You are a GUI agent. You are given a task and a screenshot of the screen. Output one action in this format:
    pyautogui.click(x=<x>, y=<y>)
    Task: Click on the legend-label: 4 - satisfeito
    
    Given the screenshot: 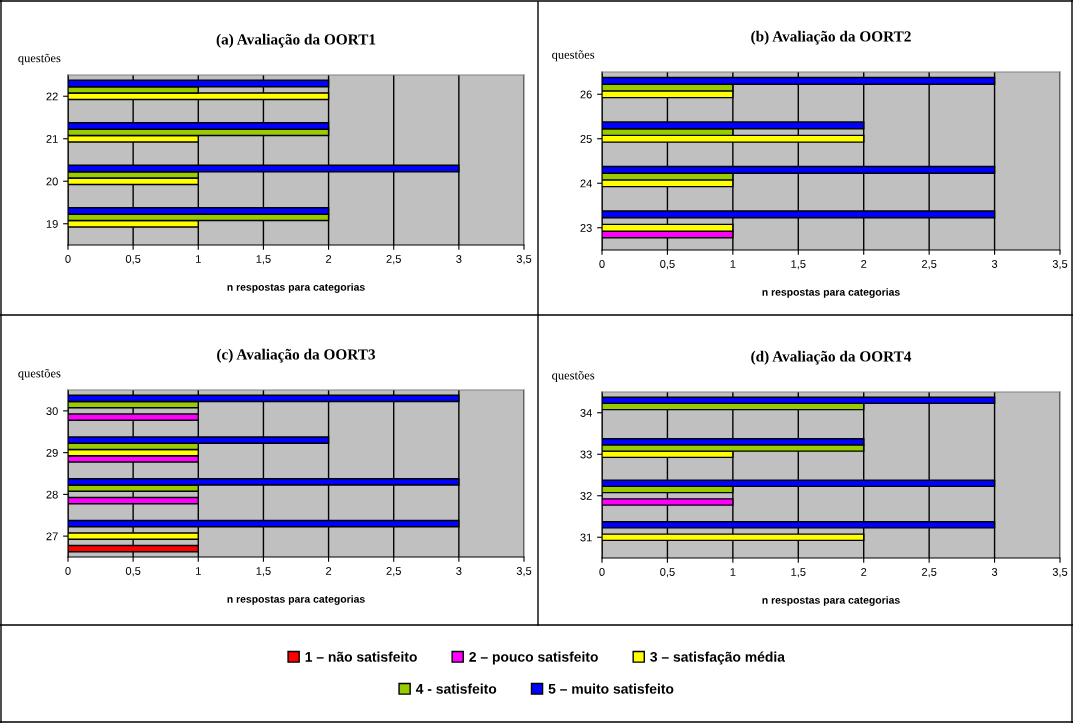 What is the action you would take?
    pyautogui.click(x=456, y=688)
    